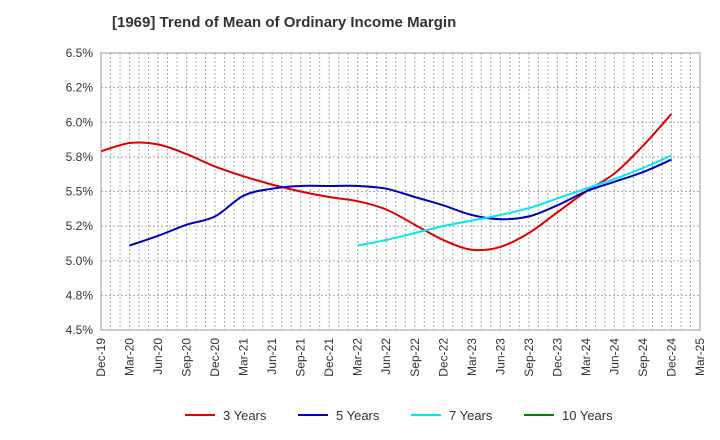 This screenshot has width=720, height=440. I want to click on x-tick-label: Mar-24, so click(586, 357).